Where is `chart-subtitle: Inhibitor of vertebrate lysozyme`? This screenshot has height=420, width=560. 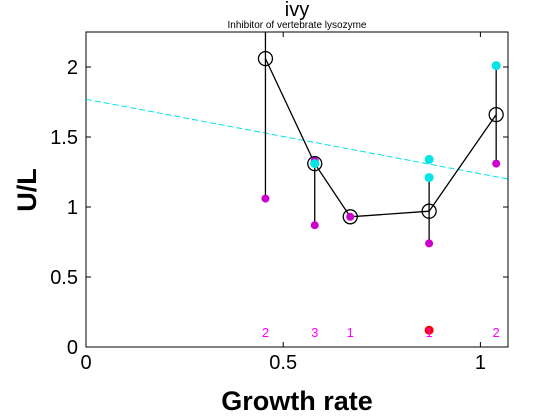 chart-subtitle: Inhibitor of vertebrate lysozyme is located at coordinates (297, 25).